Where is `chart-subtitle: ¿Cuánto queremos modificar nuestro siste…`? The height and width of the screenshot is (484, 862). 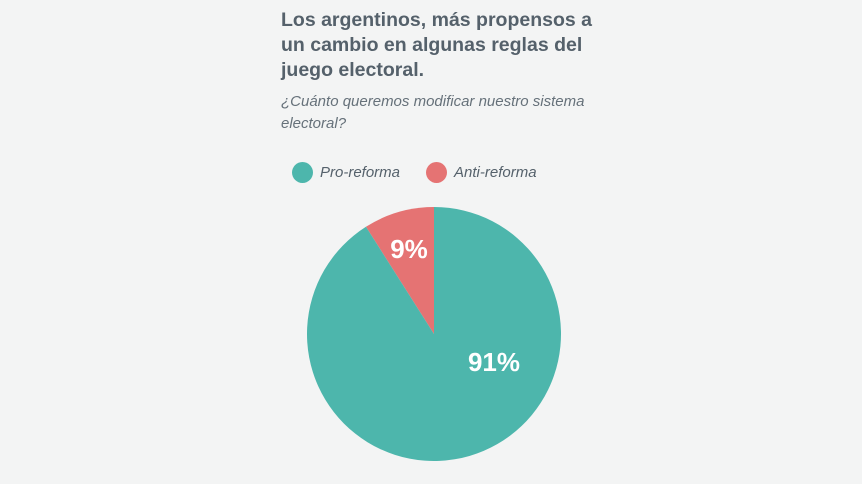 chart-subtitle: ¿Cuánto queremos modificar nuestro siste… is located at coordinates (433, 112).